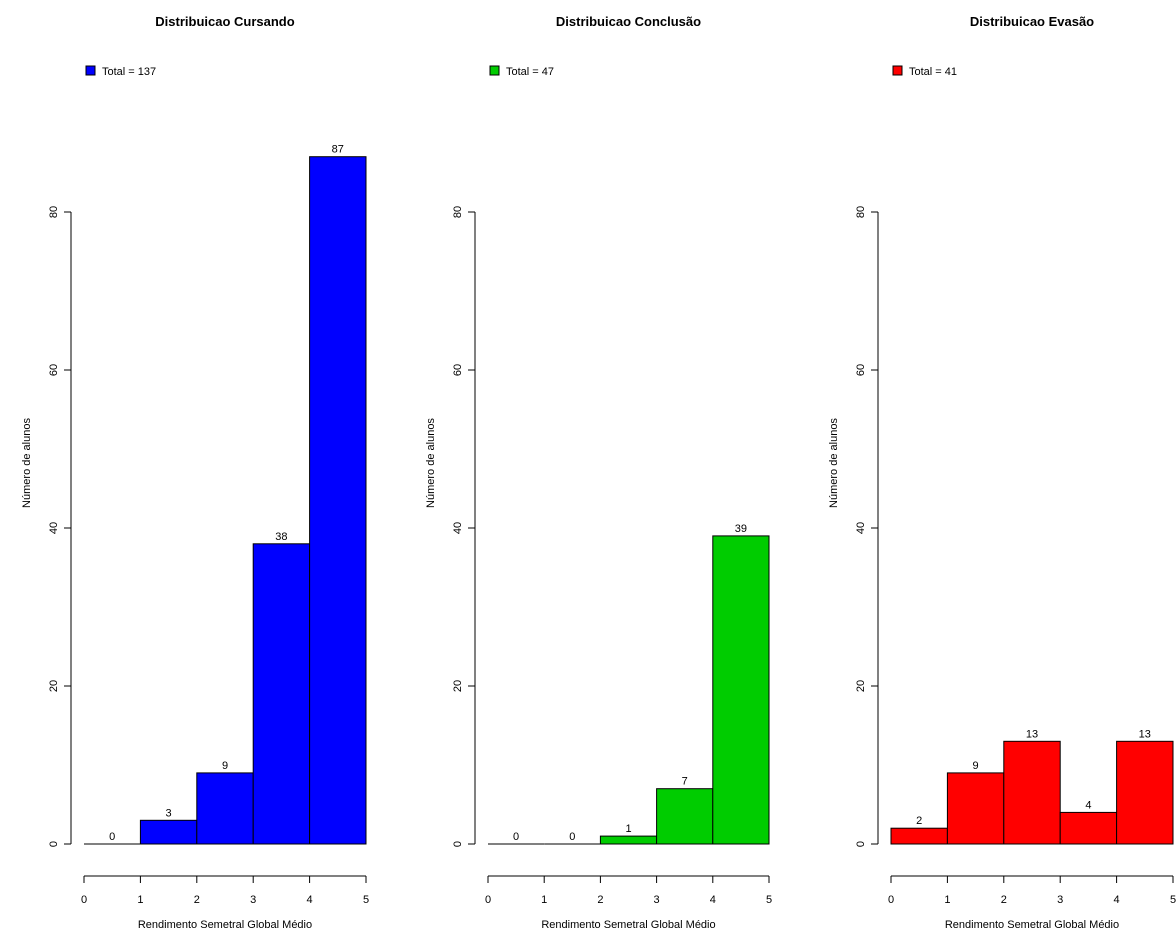  Describe the element at coordinates (338, 150) in the screenshot. I see `bar-value-label: 87` at that location.